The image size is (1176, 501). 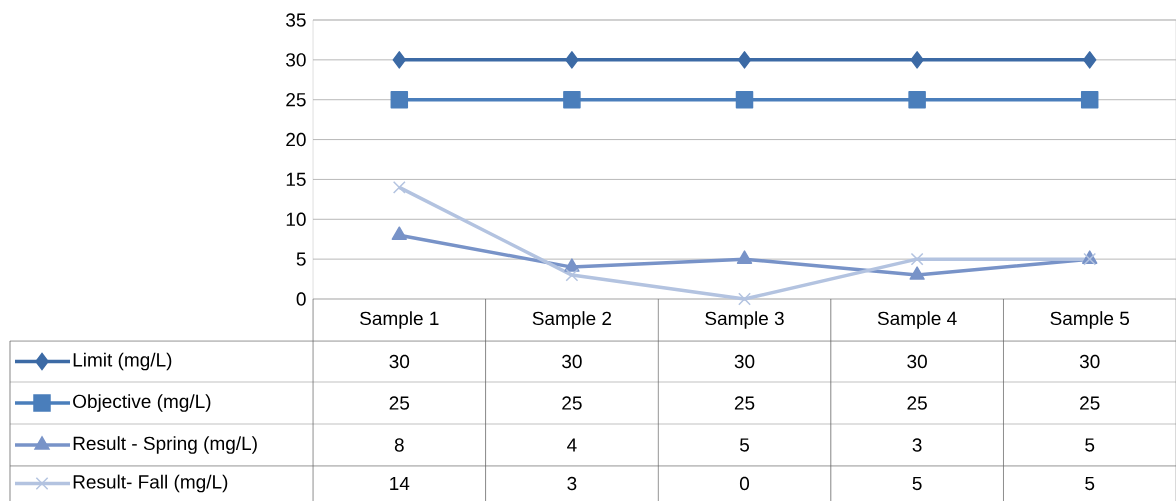 What do you see at coordinates (399, 445) in the screenshot?
I see `data-label: 8` at bounding box center [399, 445].